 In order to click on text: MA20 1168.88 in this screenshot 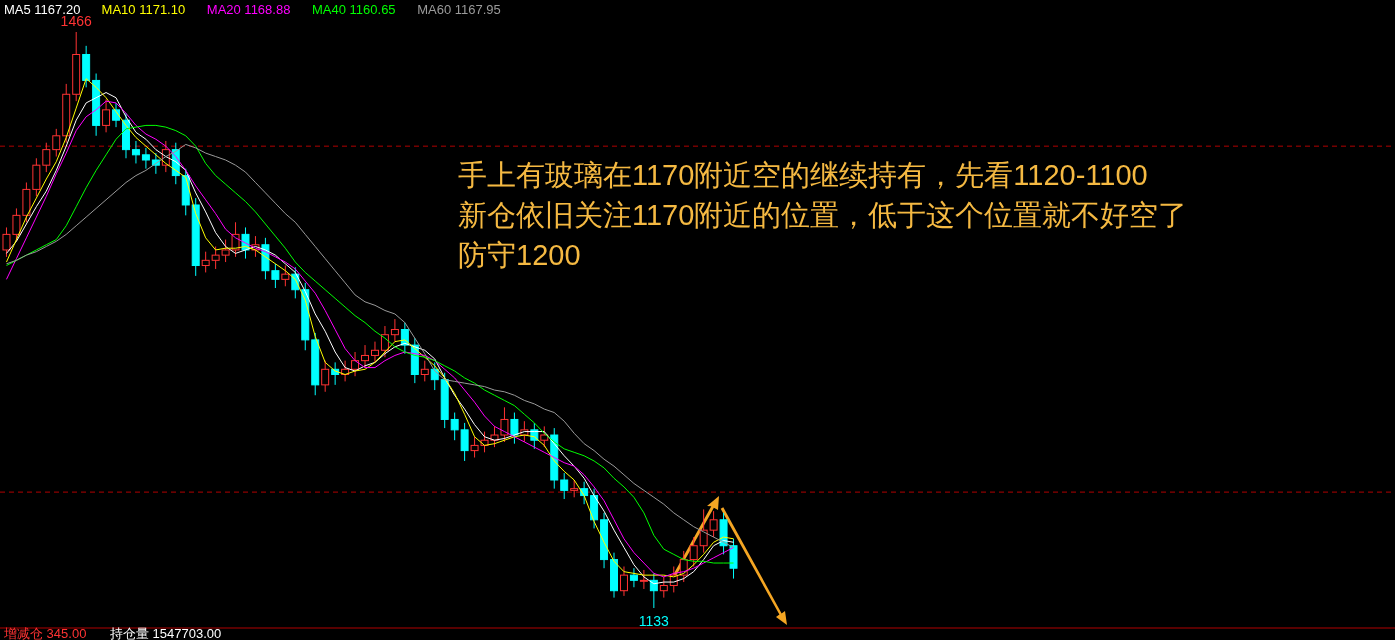, I will do `click(248, 9)`.